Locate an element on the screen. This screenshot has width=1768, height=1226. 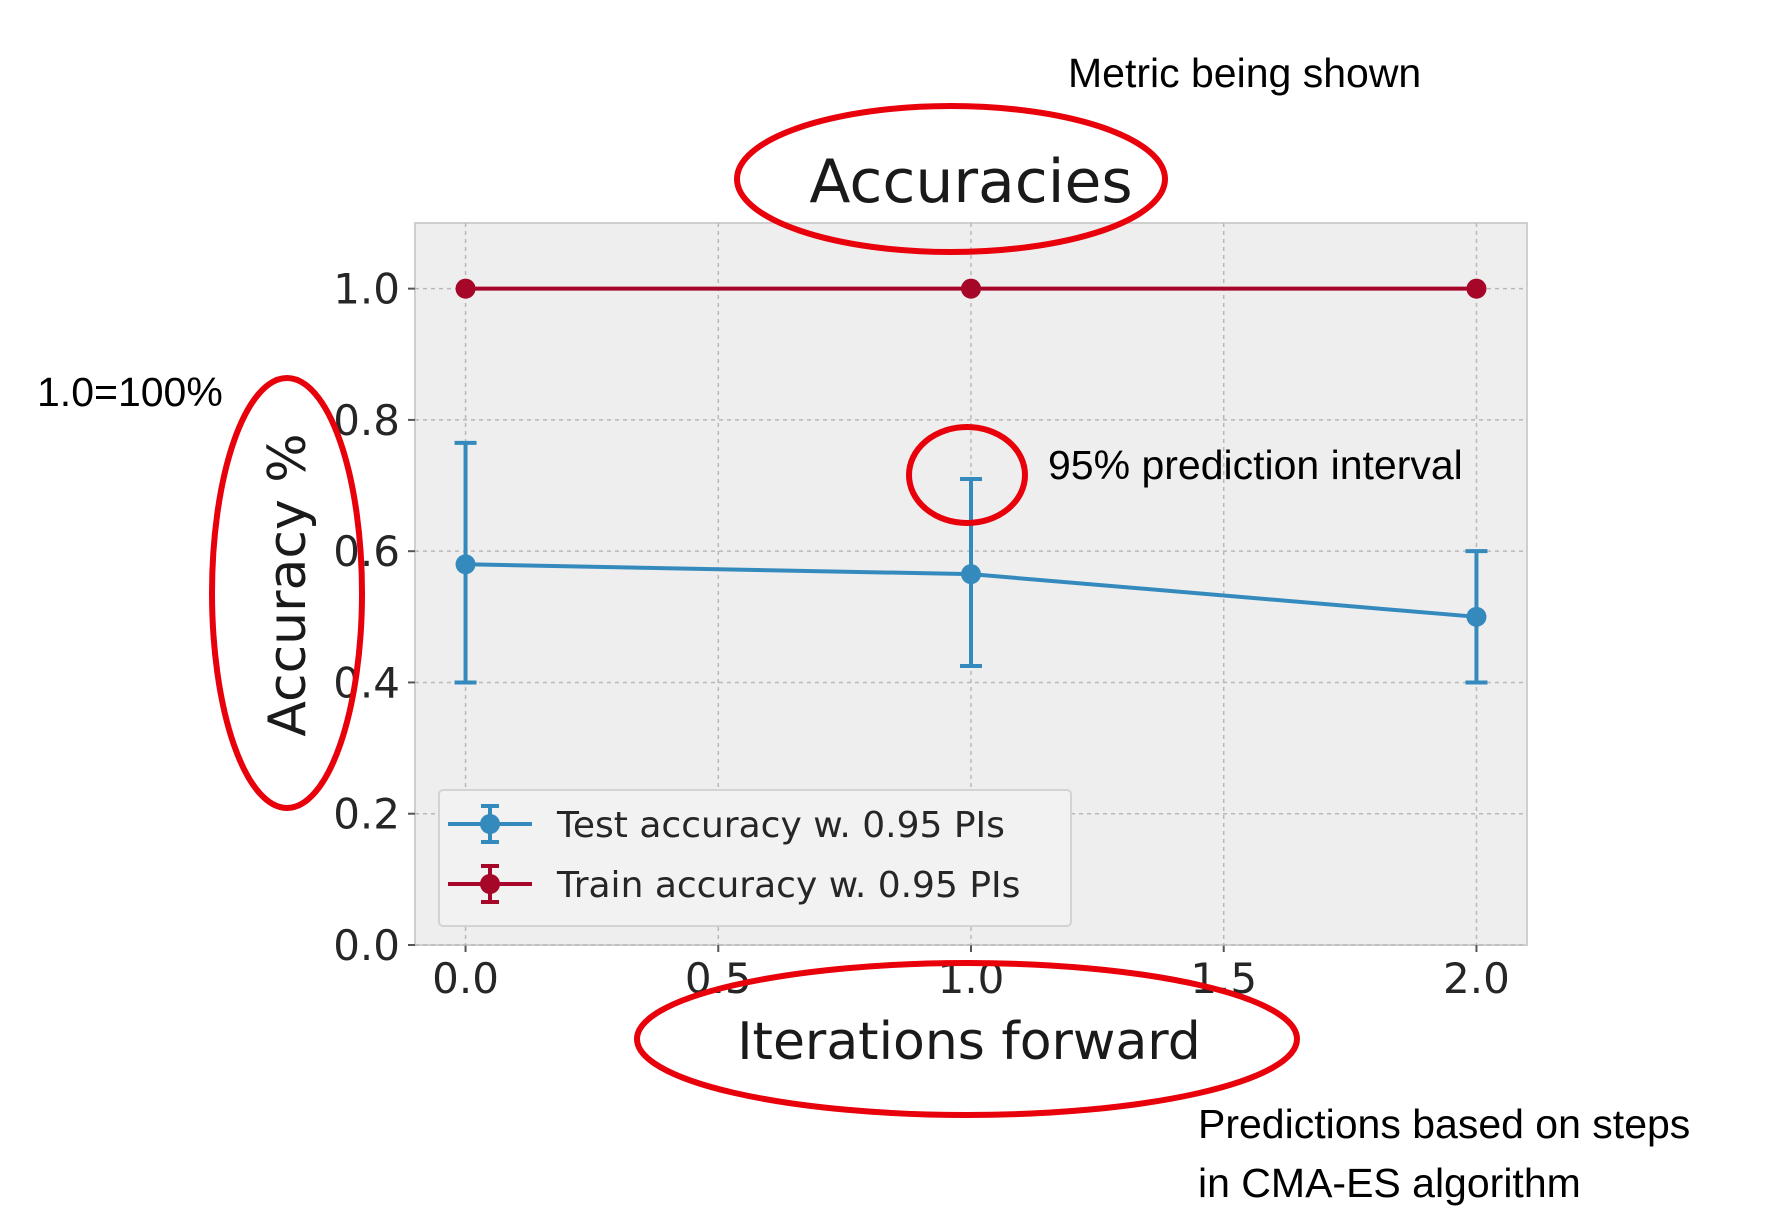
y-tick-label: 0.4 is located at coordinates (366, 682).